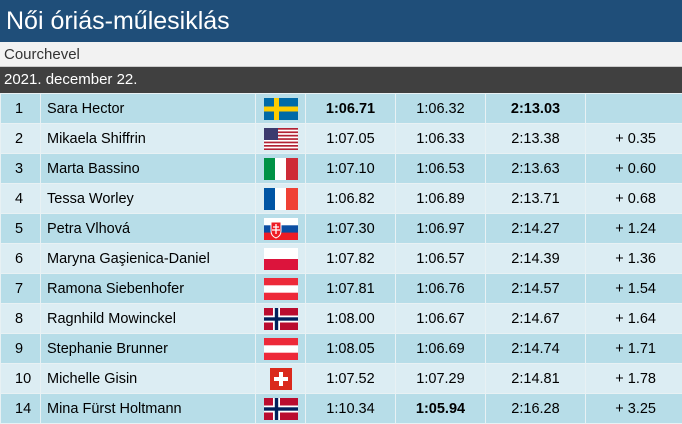 The image size is (682, 424). What do you see at coordinates (535, 108) in the screenshot?
I see `total: 2:13.03` at bounding box center [535, 108].